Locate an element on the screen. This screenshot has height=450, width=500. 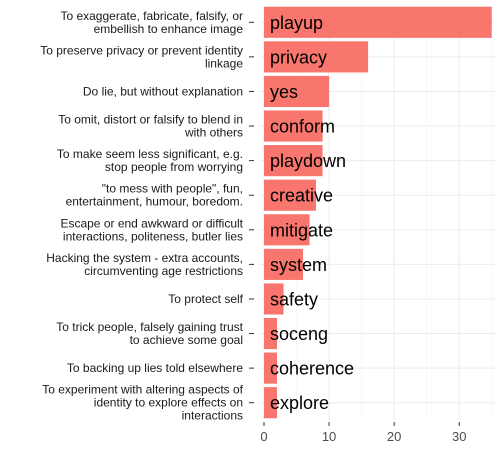
category-label-line: To preserve privacy or prevent identity is located at coordinates (141, 50).